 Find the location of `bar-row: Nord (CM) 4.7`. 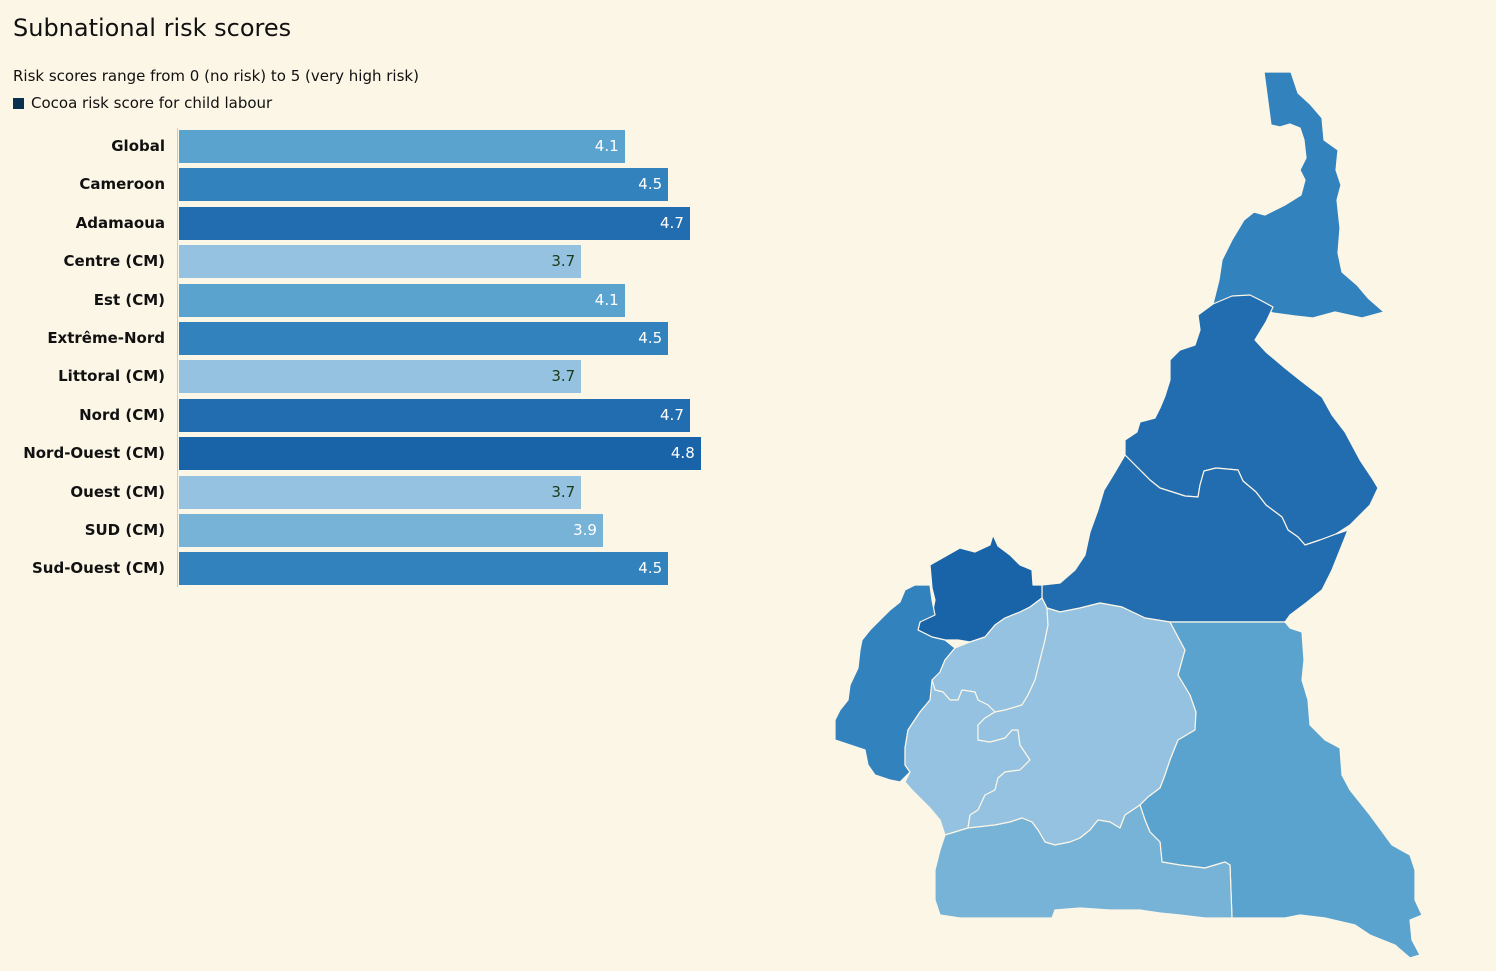

bar-row: Nord (CM) 4.7 is located at coordinates (370, 415).